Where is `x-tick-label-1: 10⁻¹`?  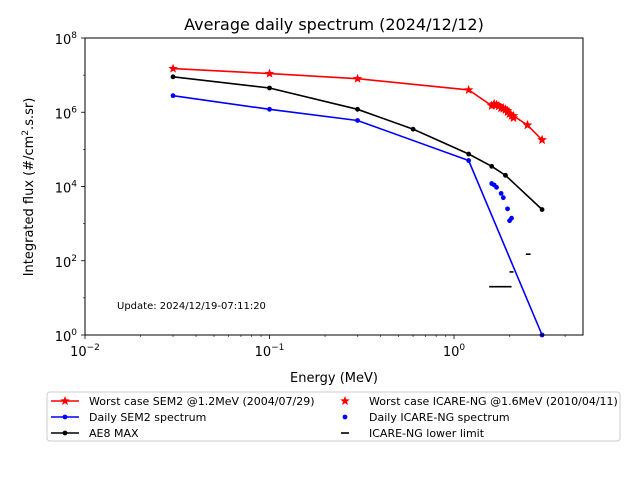 x-tick-label-1: 10⁻¹ is located at coordinates (270, 351).